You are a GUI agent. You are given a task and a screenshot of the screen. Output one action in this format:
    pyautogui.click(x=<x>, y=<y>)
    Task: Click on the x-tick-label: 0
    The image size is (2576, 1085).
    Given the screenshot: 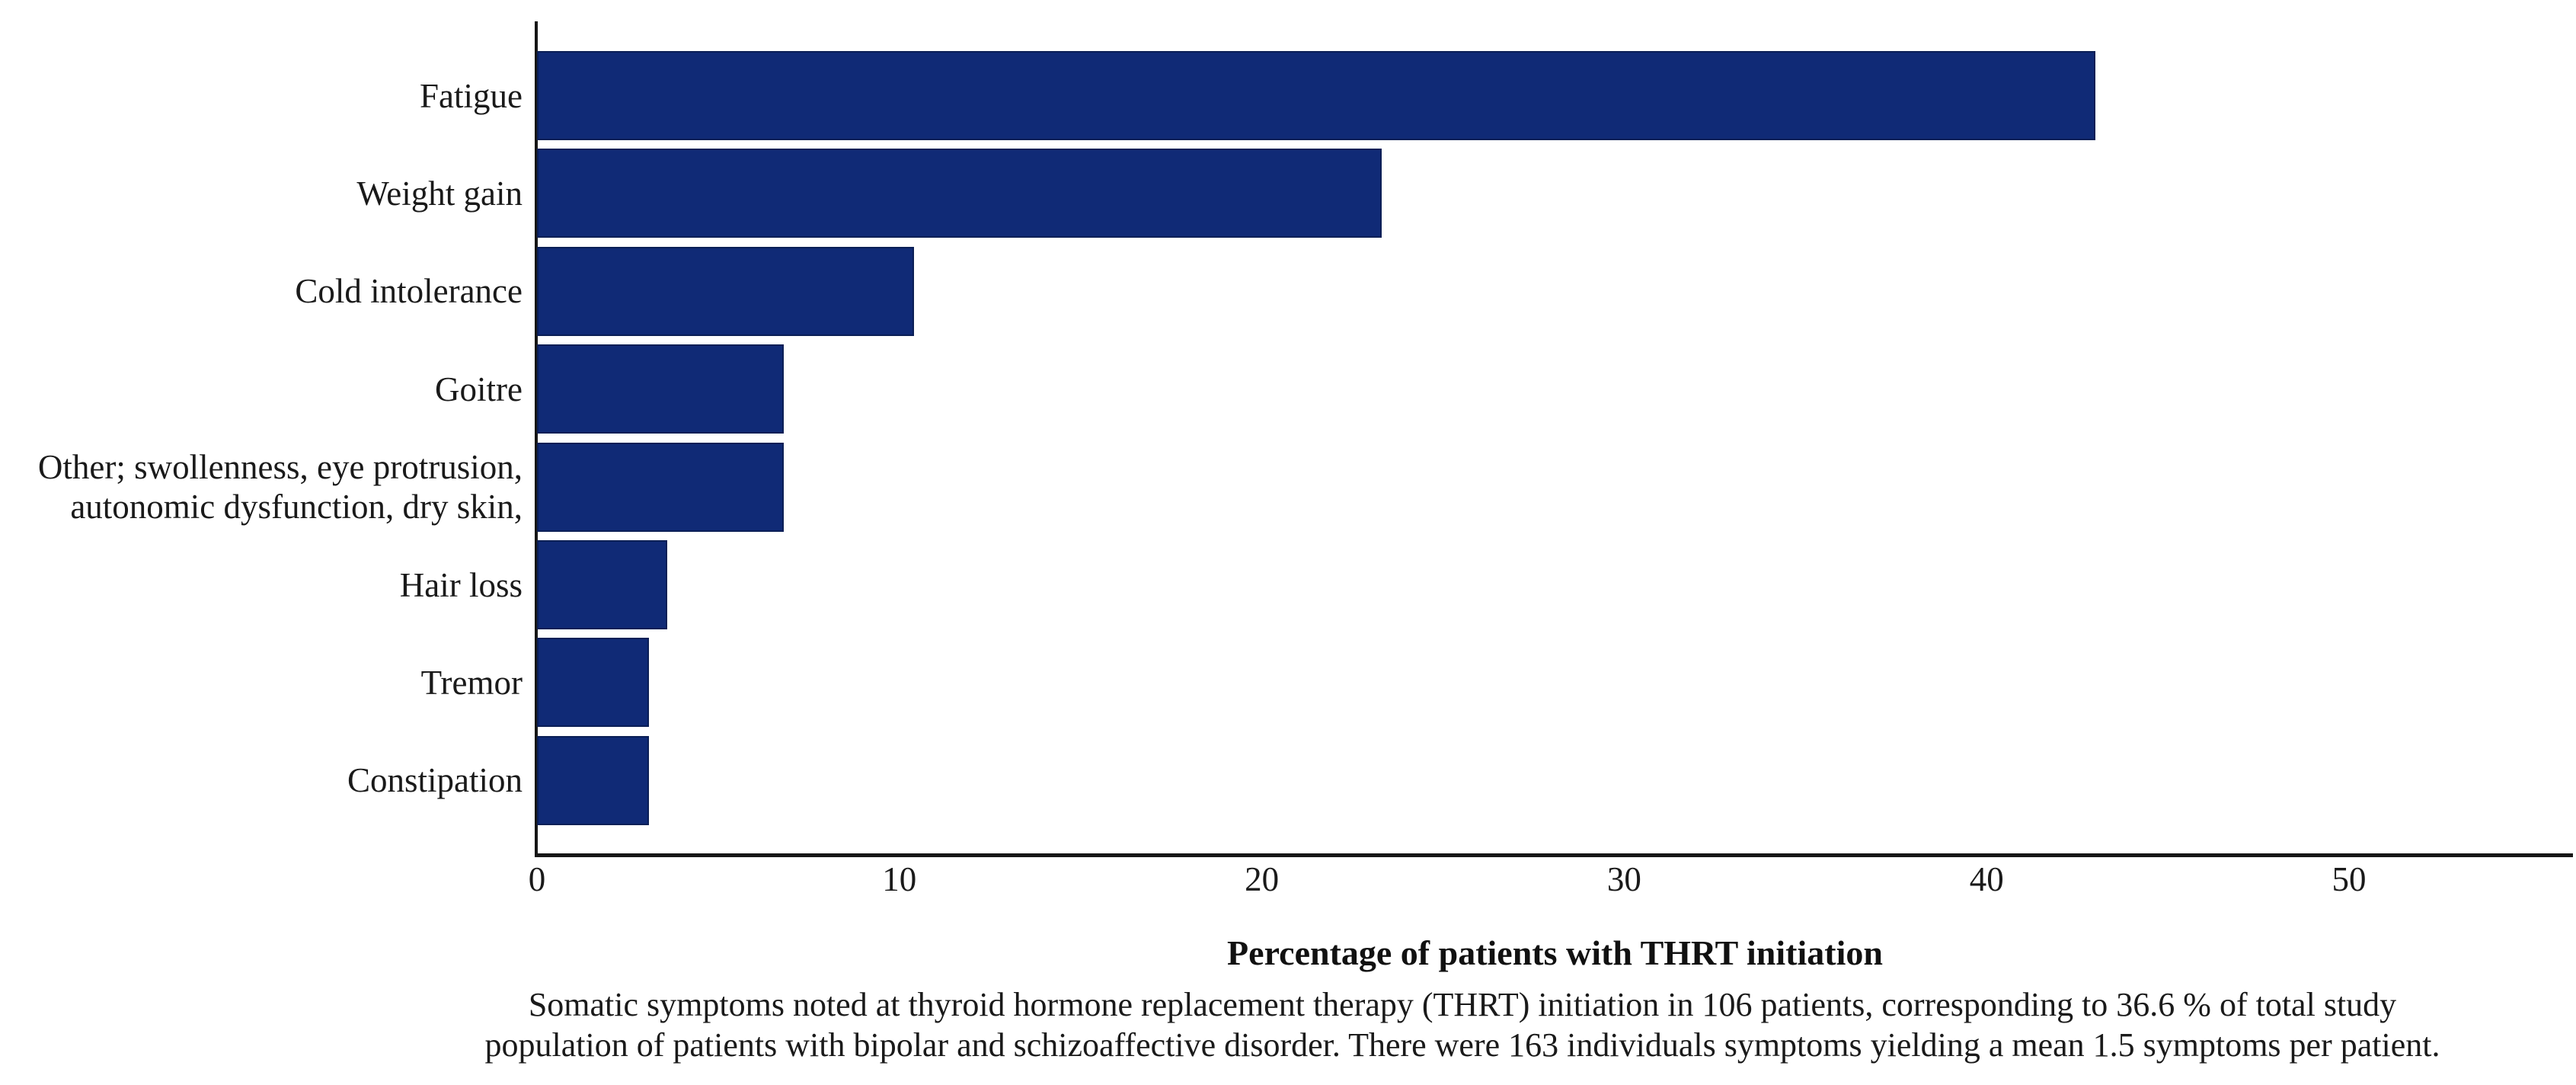 What is the action you would take?
    pyautogui.click(x=537, y=879)
    